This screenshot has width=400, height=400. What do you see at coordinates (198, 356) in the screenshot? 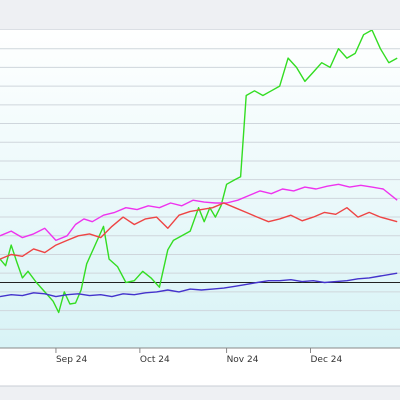
I see `x-axis: Sep 24 Oct 24 Nov 24 Dec 24` at bounding box center [198, 356].